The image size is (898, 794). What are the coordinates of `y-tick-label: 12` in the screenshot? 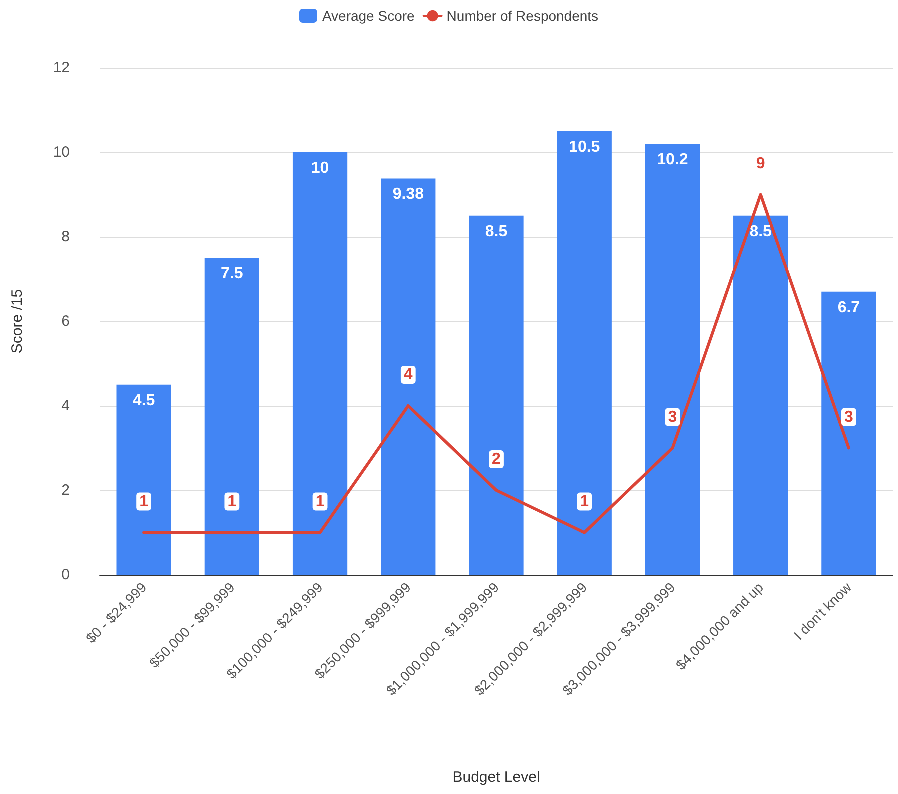 It's located at (61, 68).